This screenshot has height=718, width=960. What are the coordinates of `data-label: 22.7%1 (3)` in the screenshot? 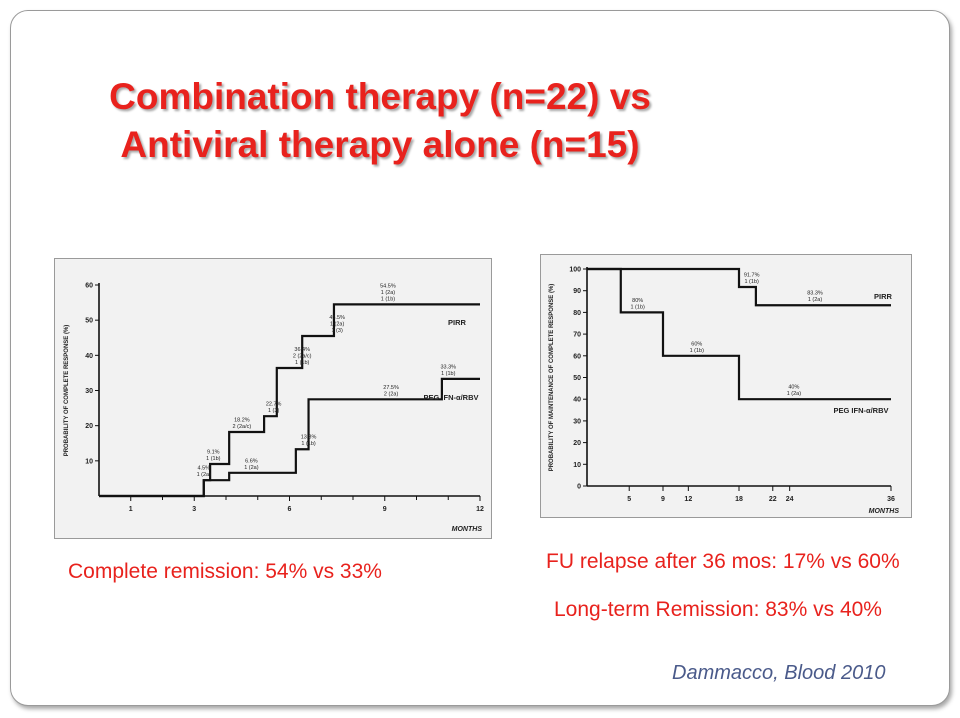 It's located at (274, 408).